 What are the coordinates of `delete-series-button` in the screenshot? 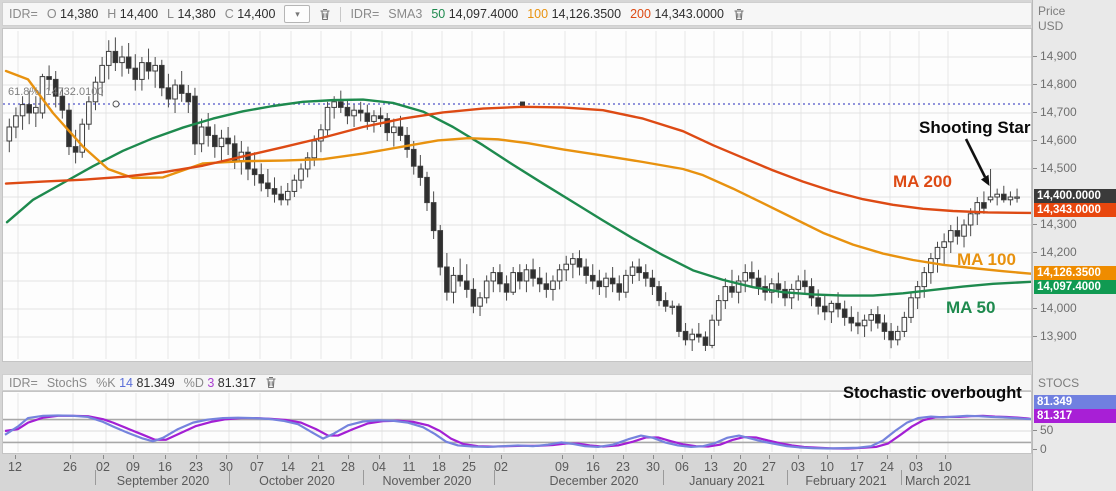 It's located at (325, 14).